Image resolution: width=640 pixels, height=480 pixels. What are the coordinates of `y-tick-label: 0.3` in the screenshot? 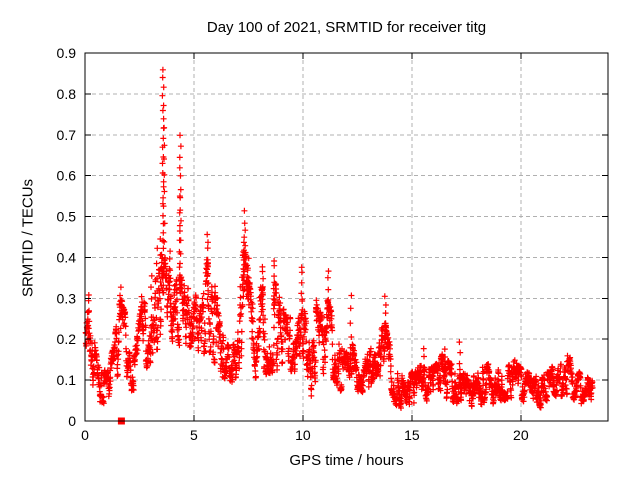 It's located at (67, 298).